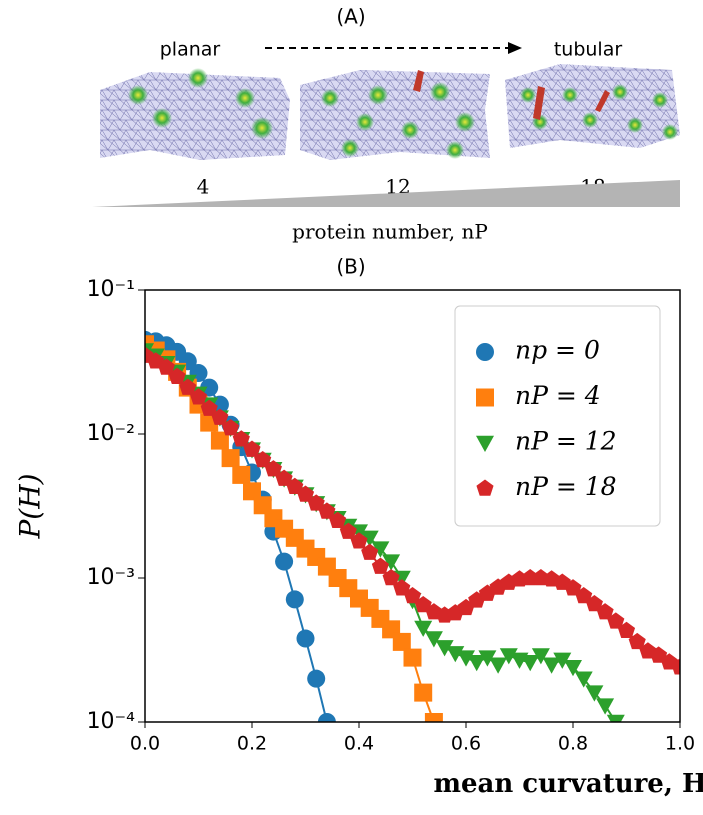  I want to click on wedge-label: protein number, nP, so click(390, 232).